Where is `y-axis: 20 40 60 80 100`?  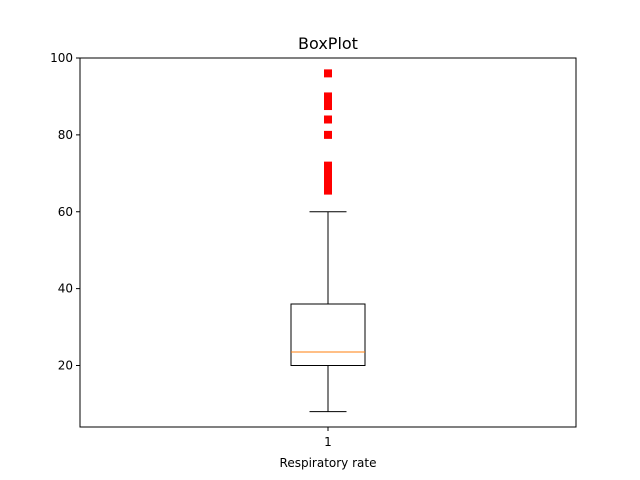
y-axis: 20 40 60 80 100 is located at coordinates (65, 212).